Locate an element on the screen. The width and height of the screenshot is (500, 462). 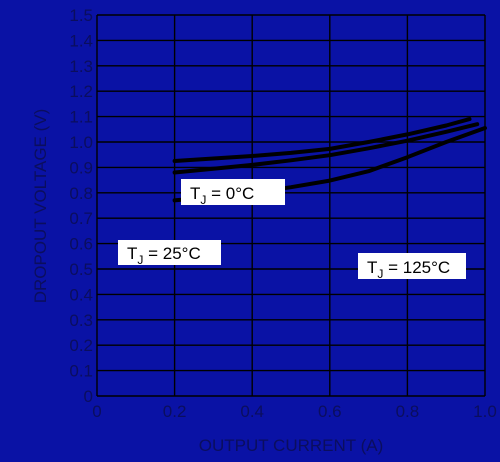
x-tick-label: 1.0 is located at coordinates (485, 411).